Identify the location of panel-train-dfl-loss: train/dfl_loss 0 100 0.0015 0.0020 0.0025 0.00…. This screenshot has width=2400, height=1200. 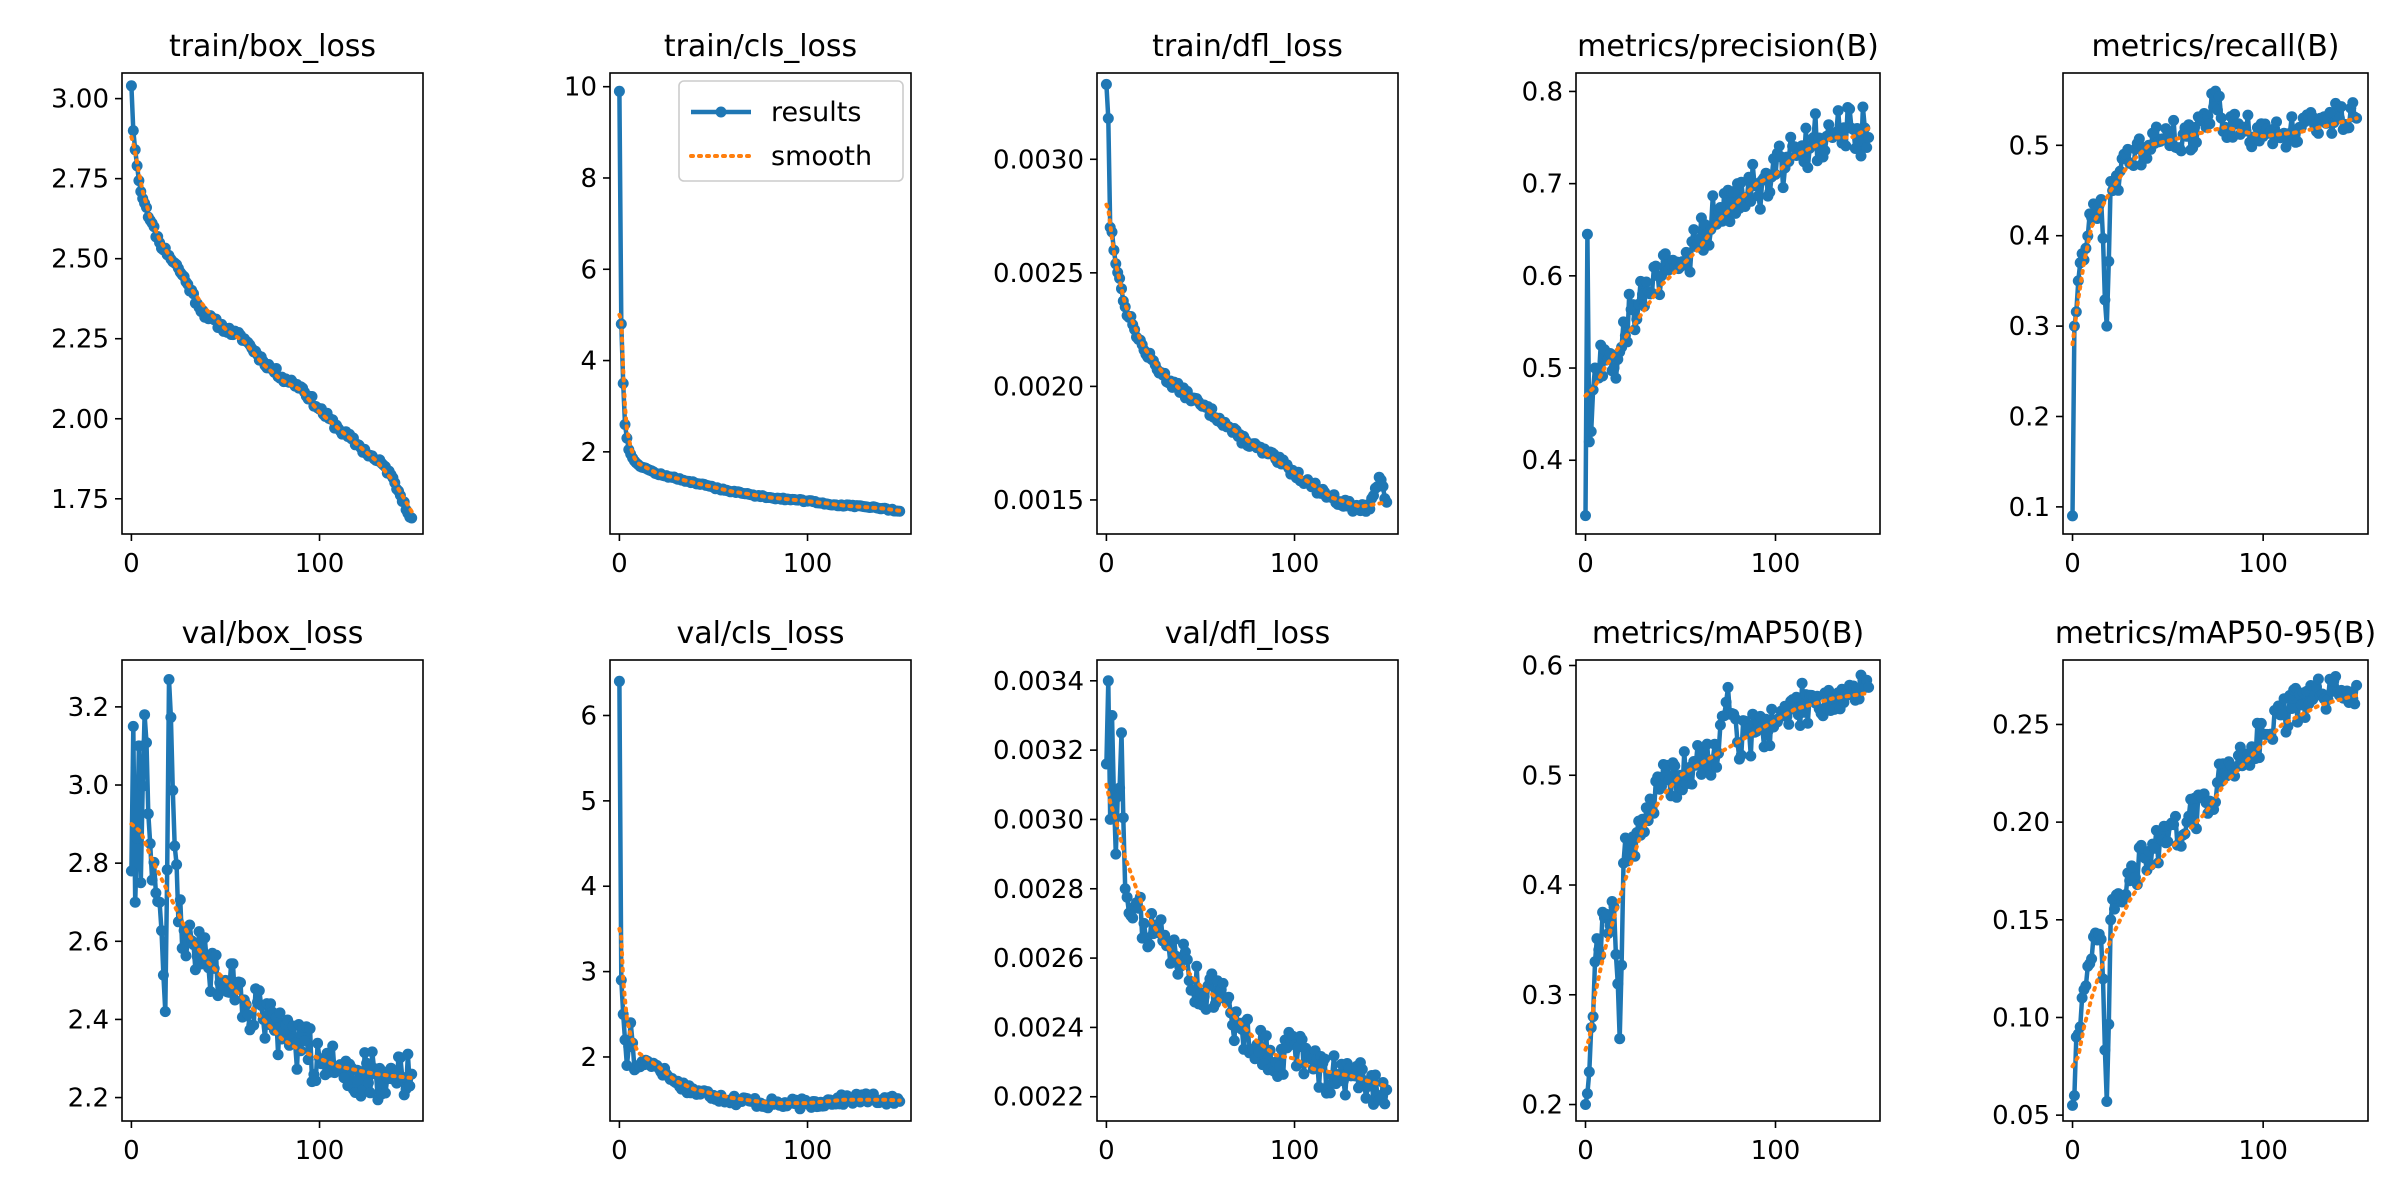
(1196, 304).